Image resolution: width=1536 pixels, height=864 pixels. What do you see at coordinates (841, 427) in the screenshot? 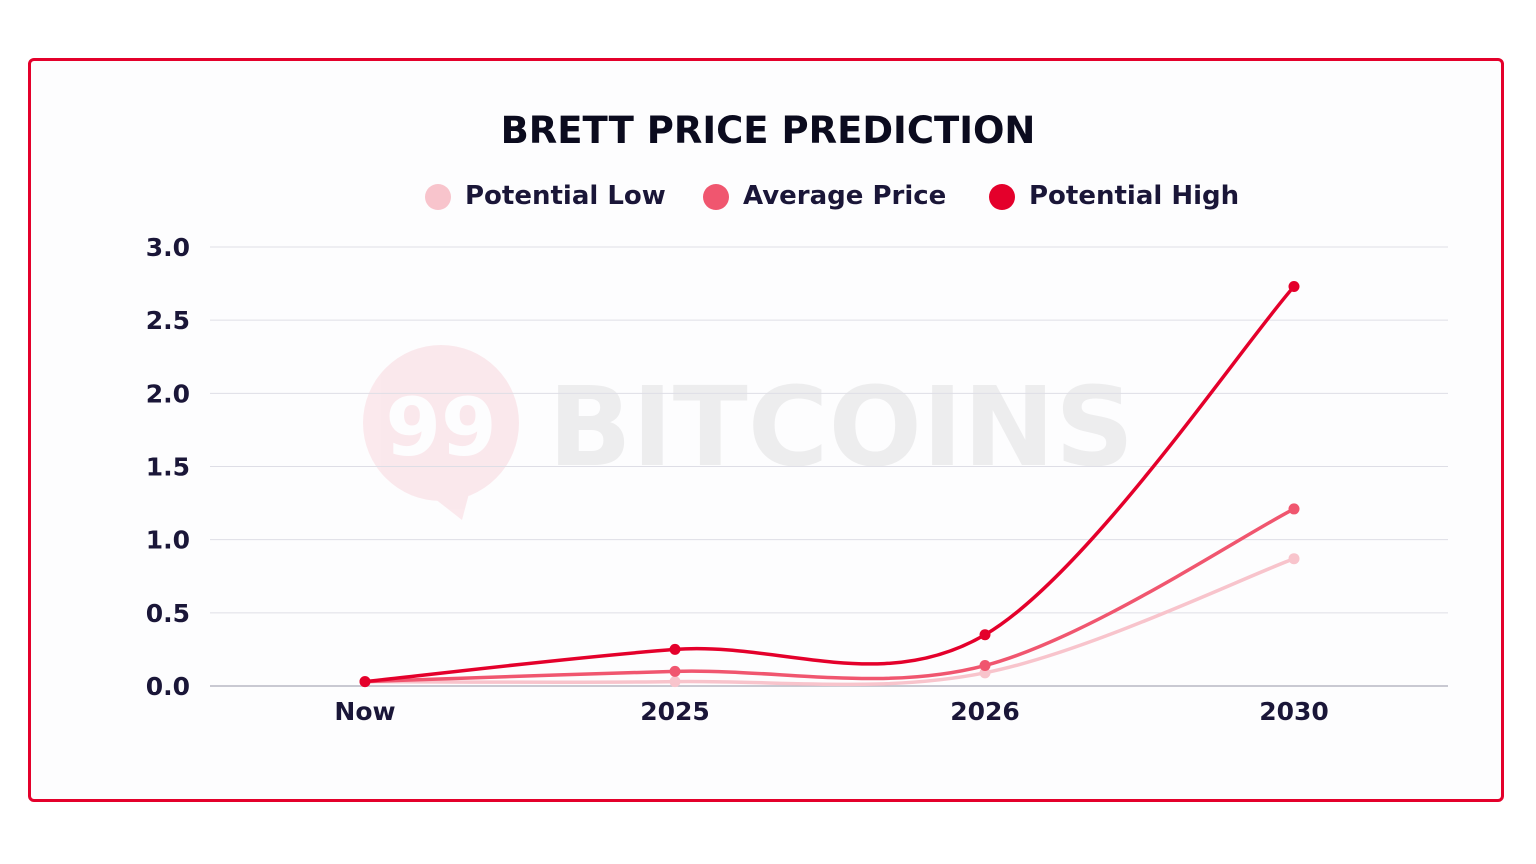
I see `watermark-text: BITCOINS` at bounding box center [841, 427].